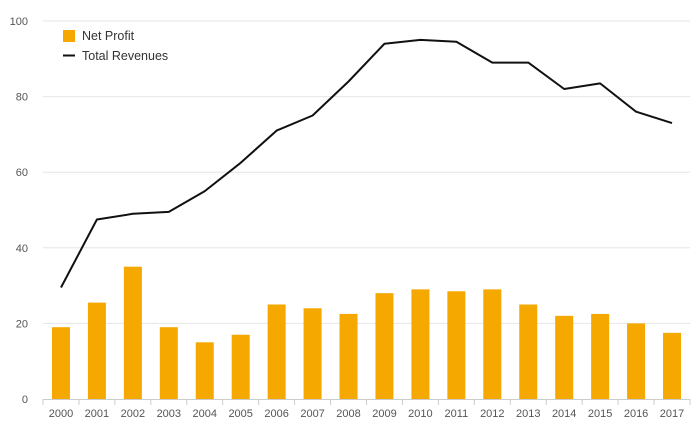 The image size is (700, 433). What do you see at coordinates (636, 361) in the screenshot?
I see `bar-2016` at bounding box center [636, 361].